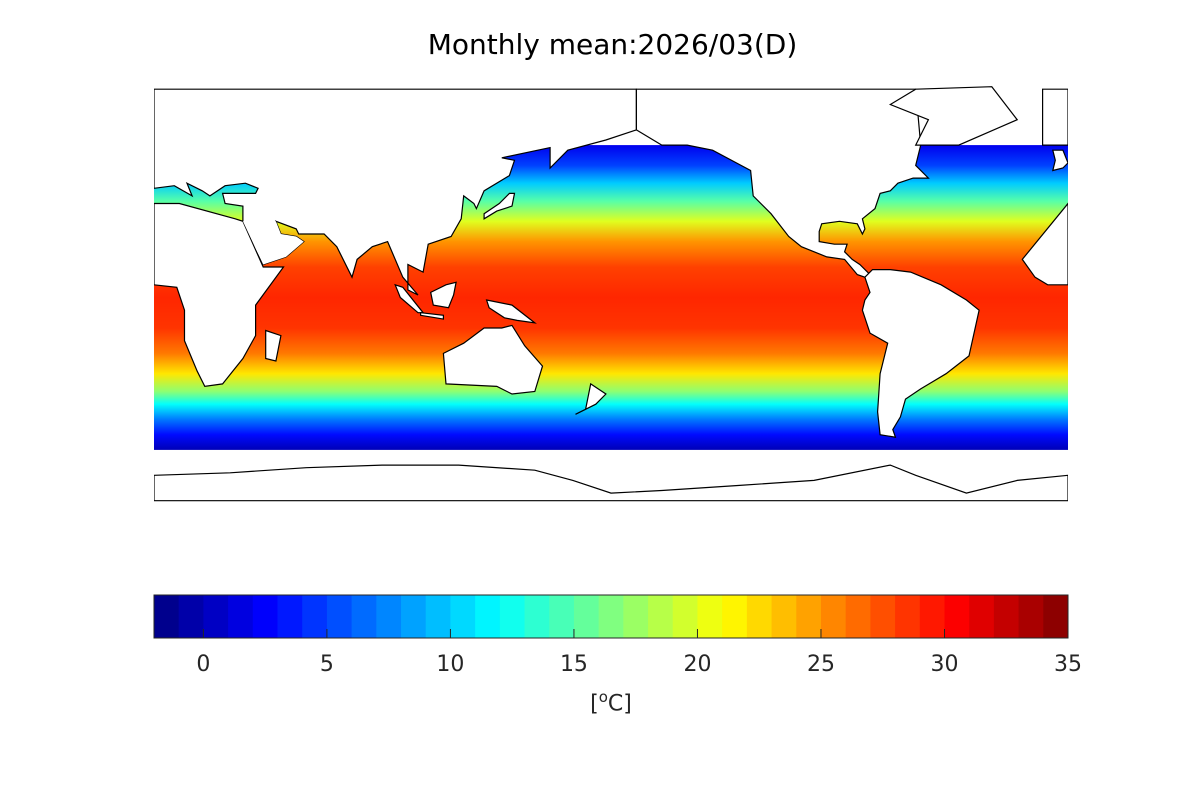 This screenshot has width=1181, height=787. I want to click on land-antarctica, so click(611, 483).